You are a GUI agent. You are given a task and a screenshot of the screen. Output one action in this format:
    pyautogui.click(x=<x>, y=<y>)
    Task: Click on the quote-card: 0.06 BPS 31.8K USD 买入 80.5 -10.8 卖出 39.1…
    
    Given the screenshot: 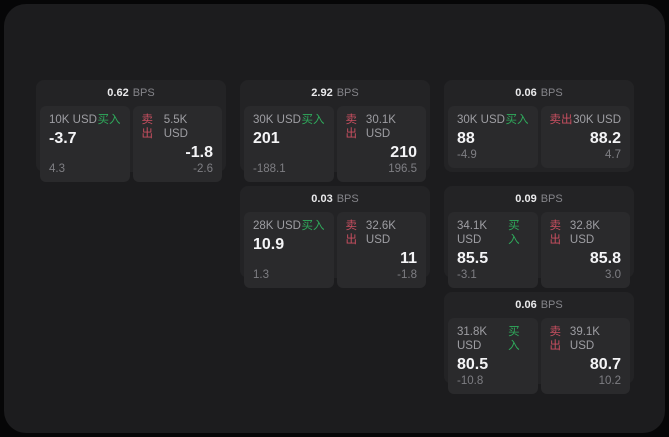 What is the action you would take?
    pyautogui.click(x=539, y=343)
    